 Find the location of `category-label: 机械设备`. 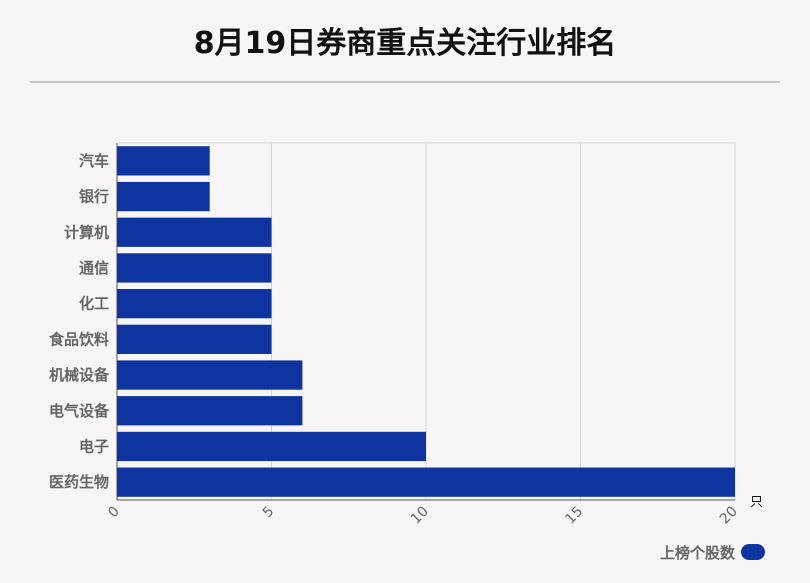

category-label: 机械设备 is located at coordinates (79, 375).